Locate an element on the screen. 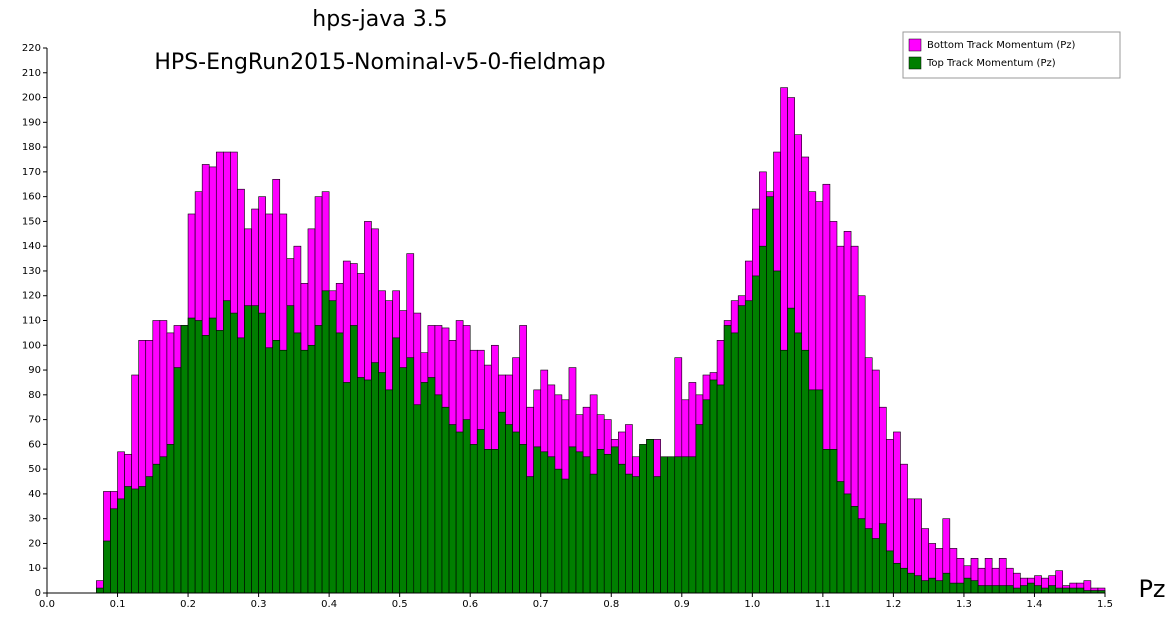  y-tick-label: 30 is located at coordinates (34, 519).